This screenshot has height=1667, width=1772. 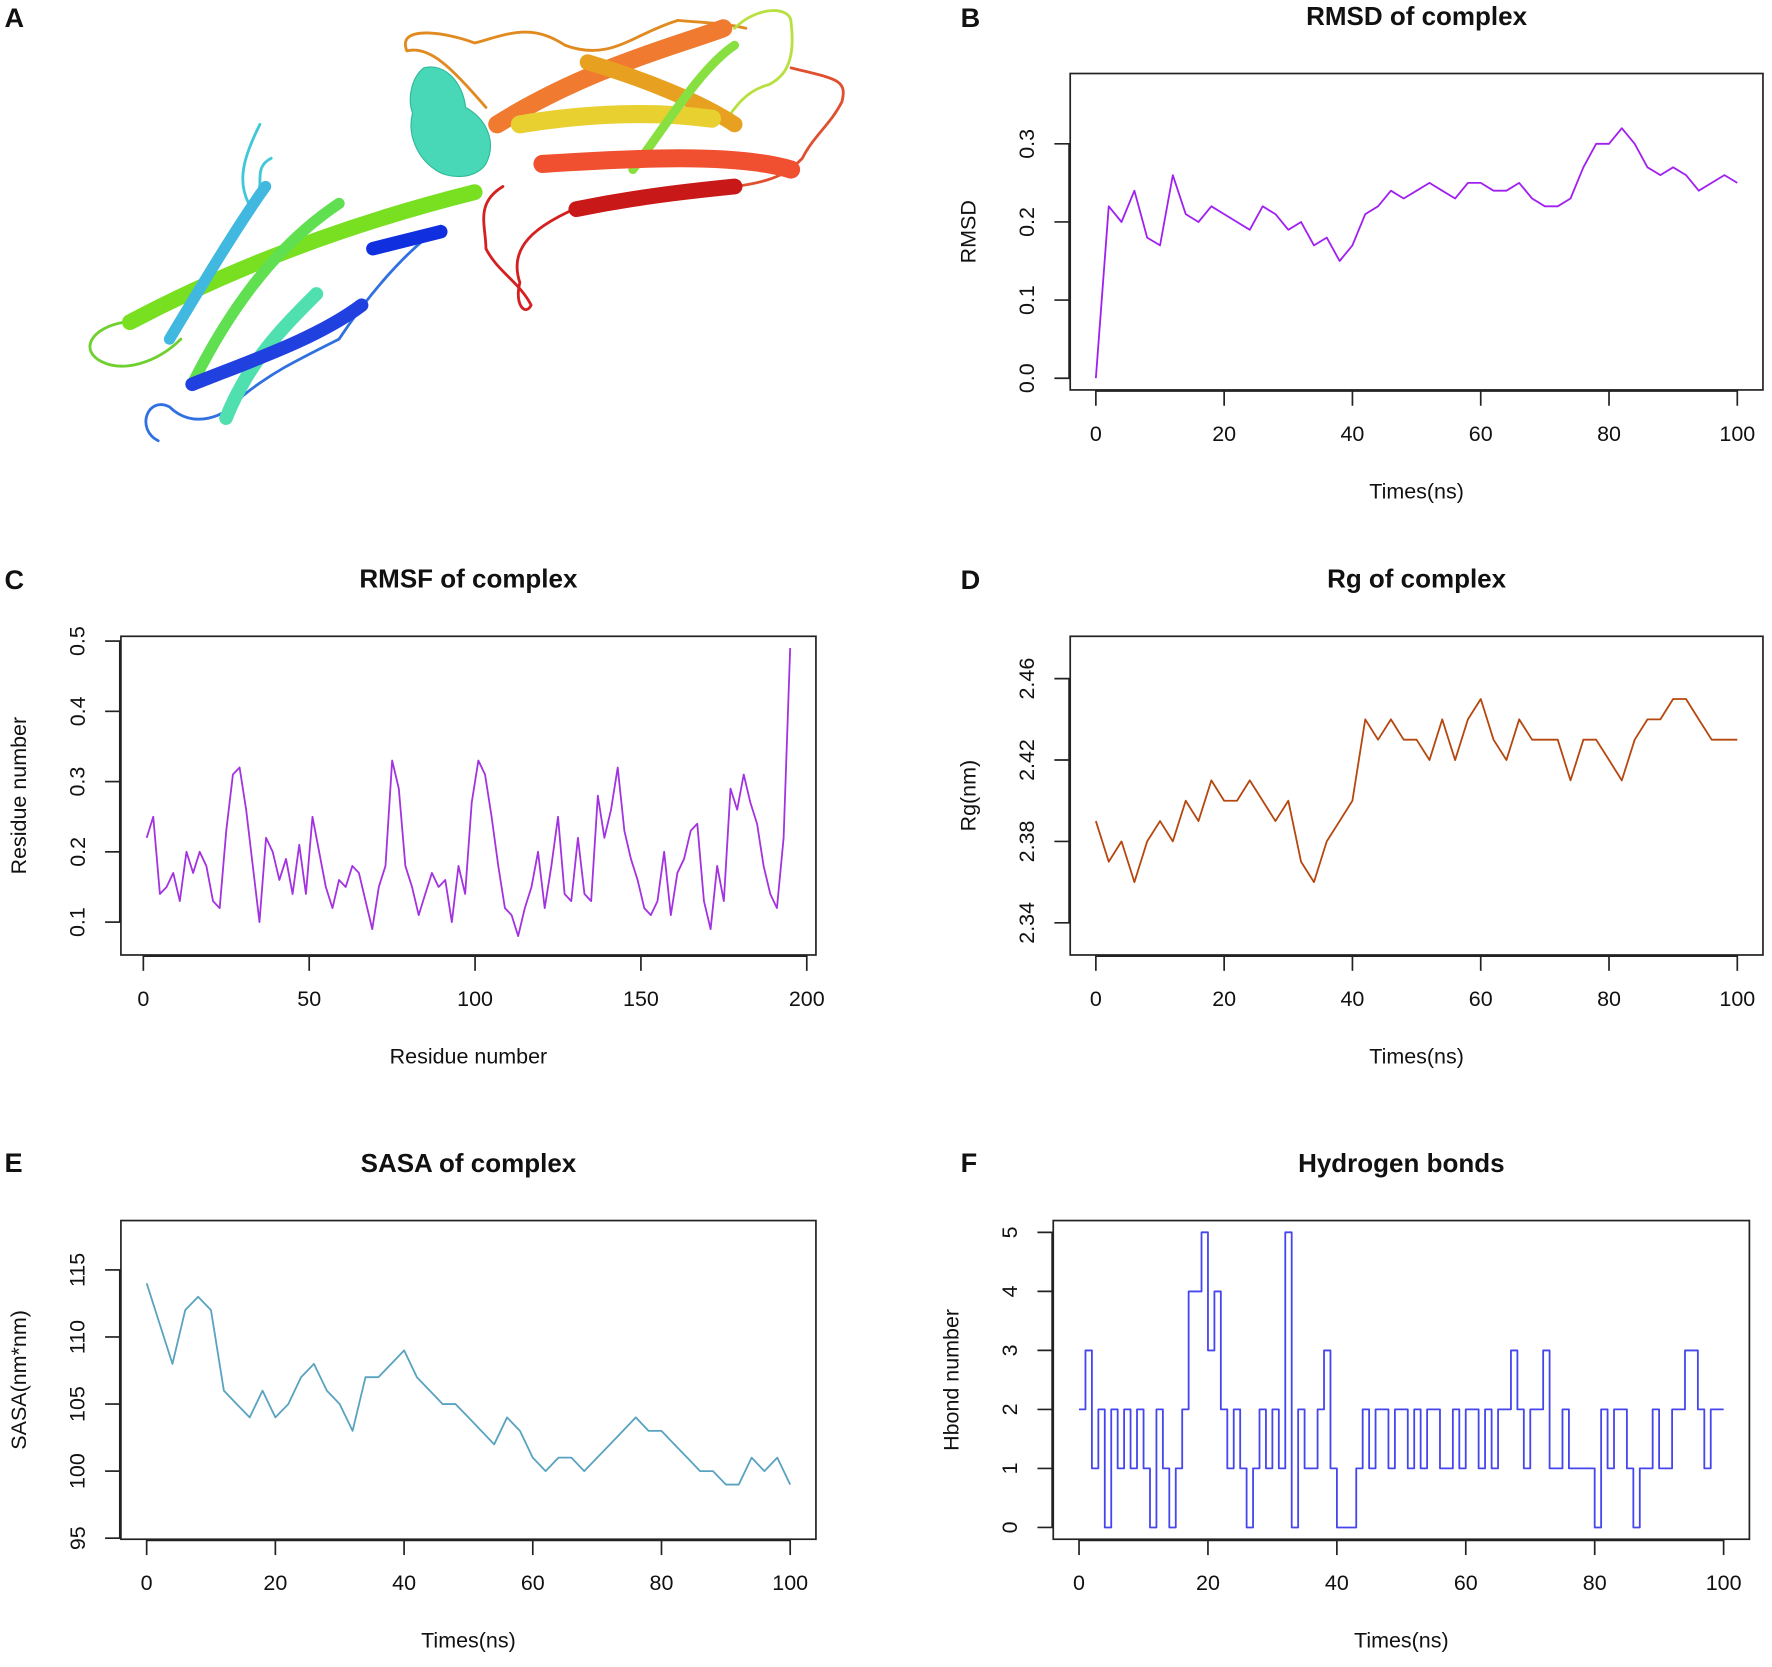 What do you see at coordinates (425, 222) in the screenshot?
I see `protein-structure-image: A` at bounding box center [425, 222].